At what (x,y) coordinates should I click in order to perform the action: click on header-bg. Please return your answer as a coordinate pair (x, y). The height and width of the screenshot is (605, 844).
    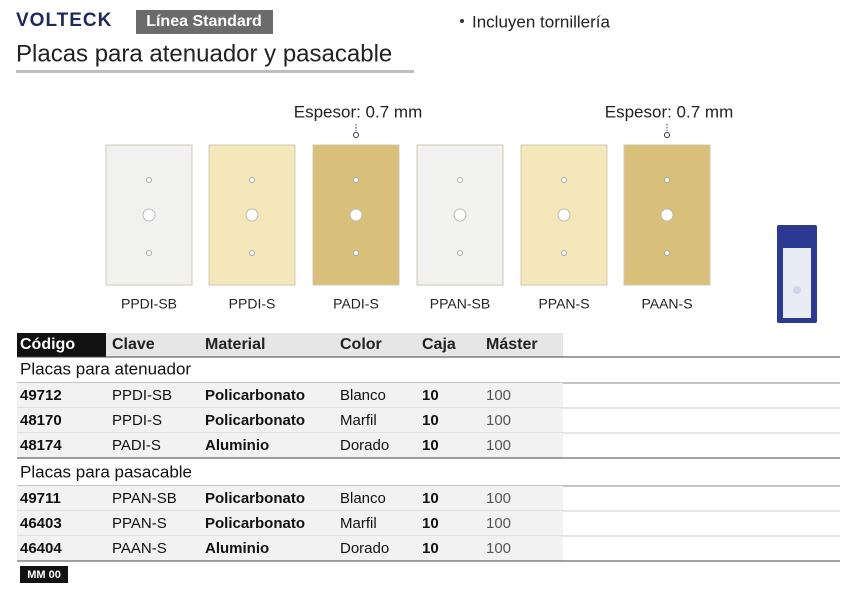
    Looking at the image, I should click on (290, 345).